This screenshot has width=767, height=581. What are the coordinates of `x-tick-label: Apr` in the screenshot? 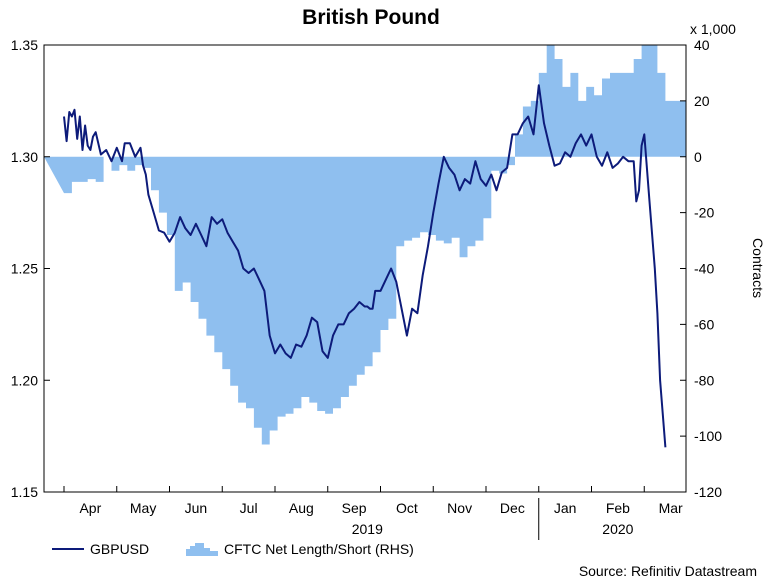 It's located at (90, 508).